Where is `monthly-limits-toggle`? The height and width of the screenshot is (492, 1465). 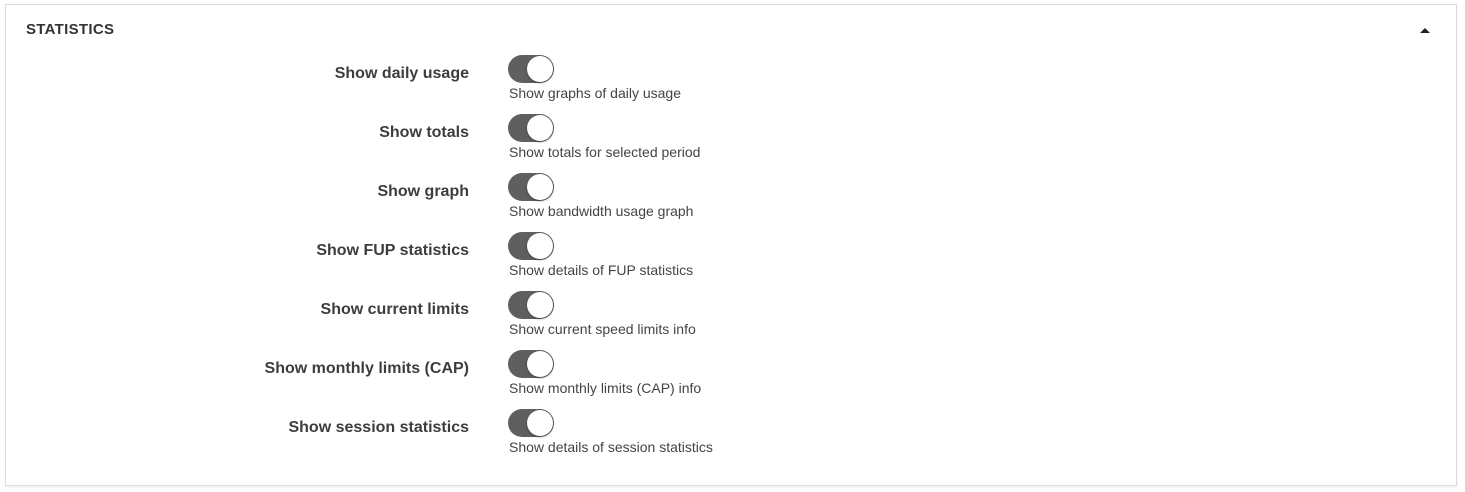 monthly-limits-toggle is located at coordinates (531, 364).